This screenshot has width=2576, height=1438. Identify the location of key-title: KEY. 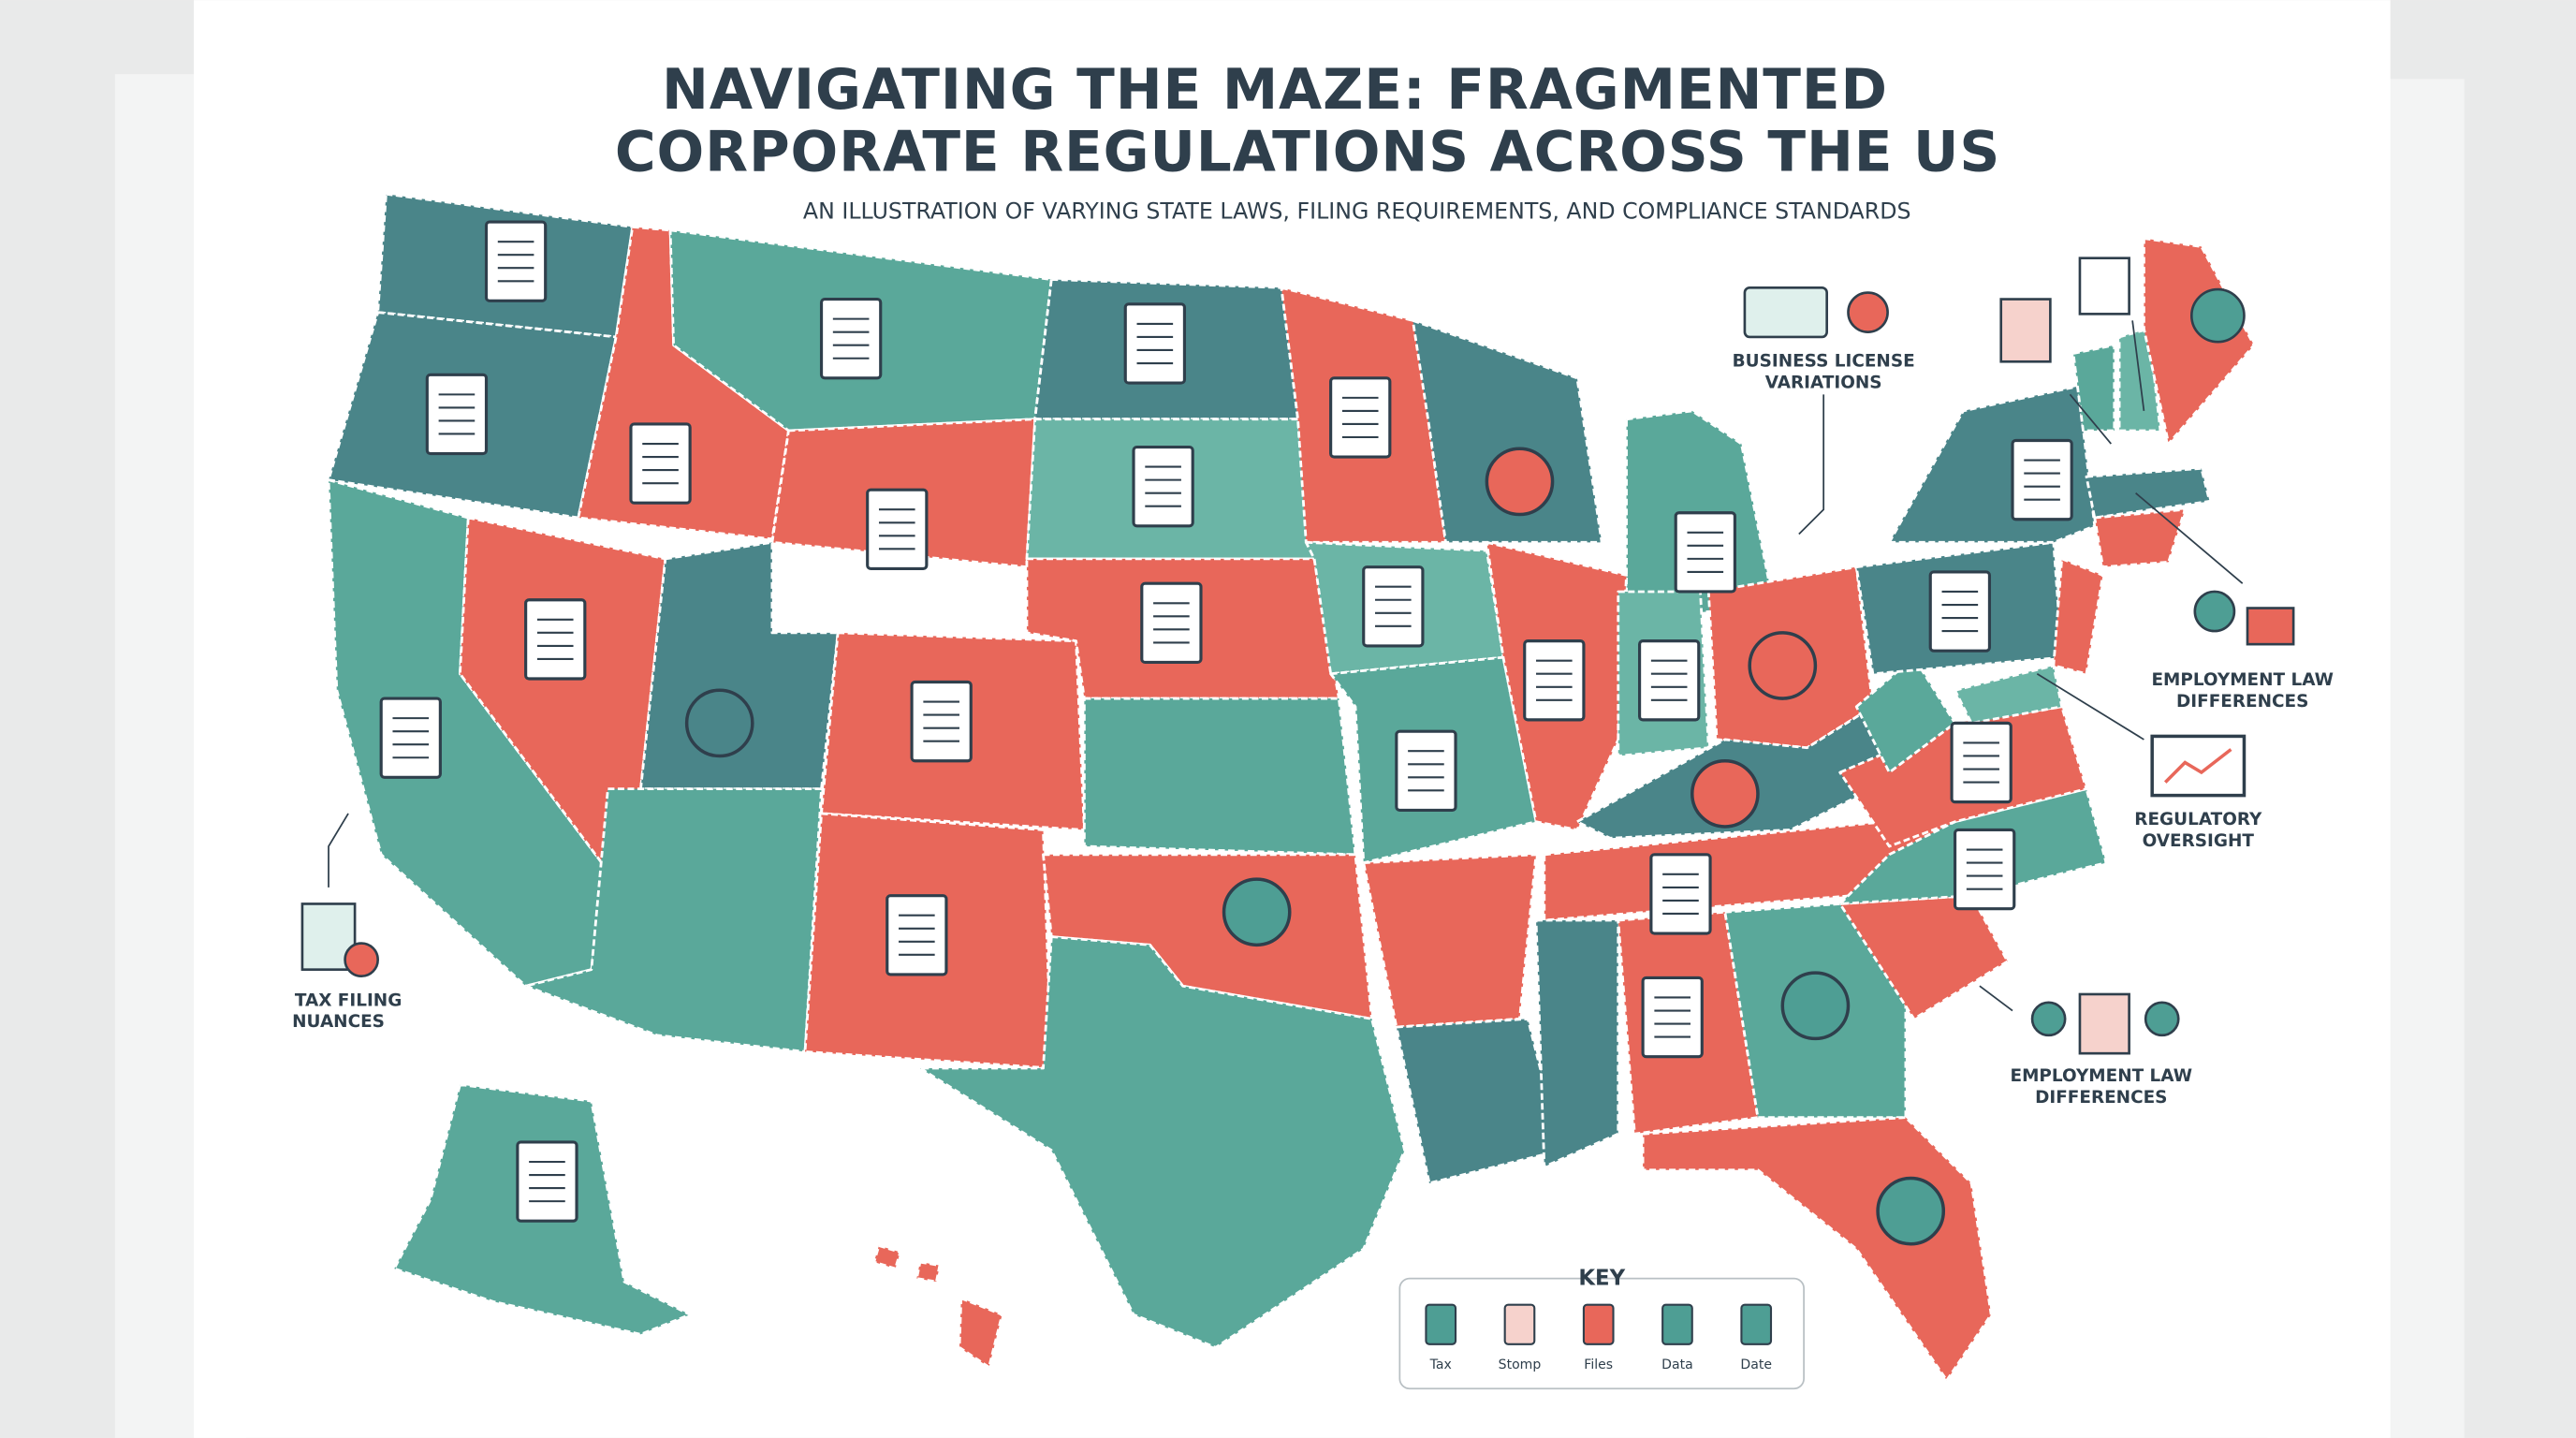
(1601, 1279).